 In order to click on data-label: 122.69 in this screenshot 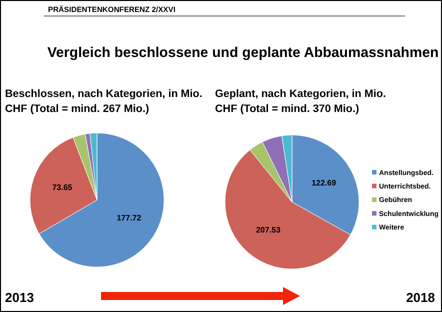, I will do `click(324, 183)`.